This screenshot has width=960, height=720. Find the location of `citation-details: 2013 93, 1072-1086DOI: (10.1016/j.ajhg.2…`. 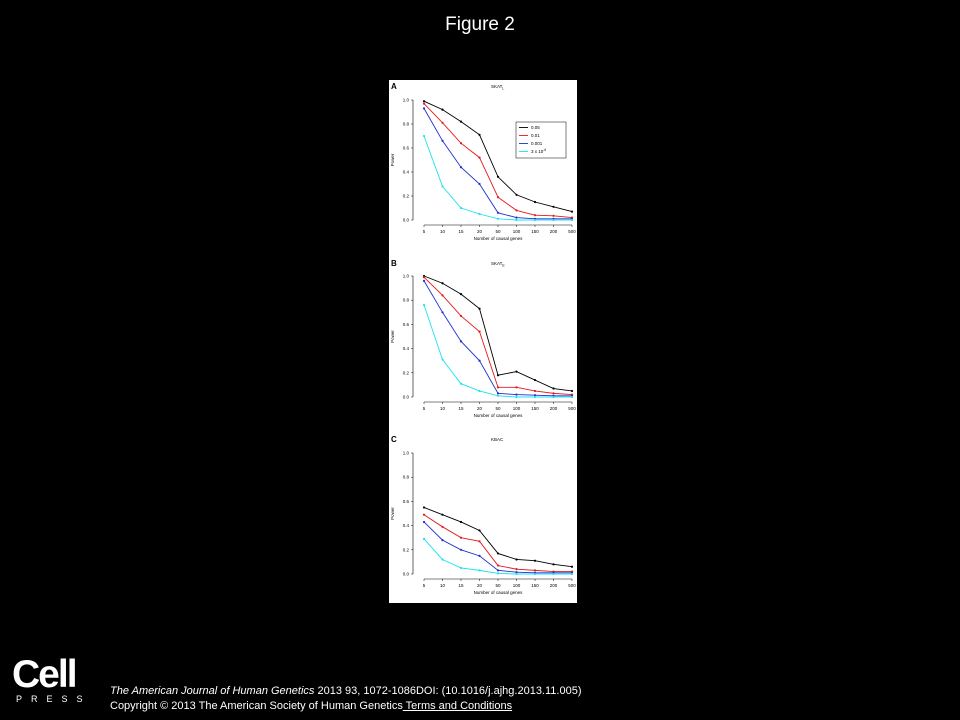

citation-details: 2013 93, 1072-1086DOI: (10.1016/j.ajhg.2… is located at coordinates (448, 691).